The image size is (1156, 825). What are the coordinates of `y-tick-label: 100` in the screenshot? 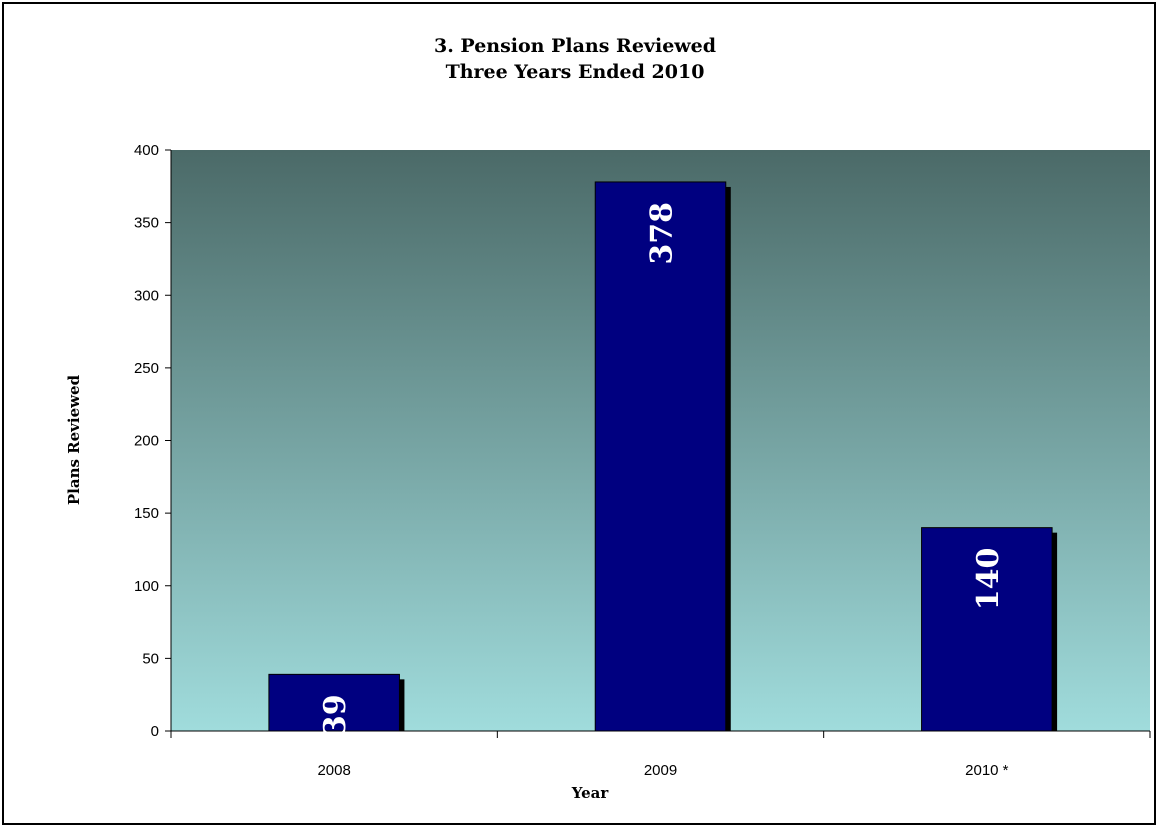 It's located at (146, 586).